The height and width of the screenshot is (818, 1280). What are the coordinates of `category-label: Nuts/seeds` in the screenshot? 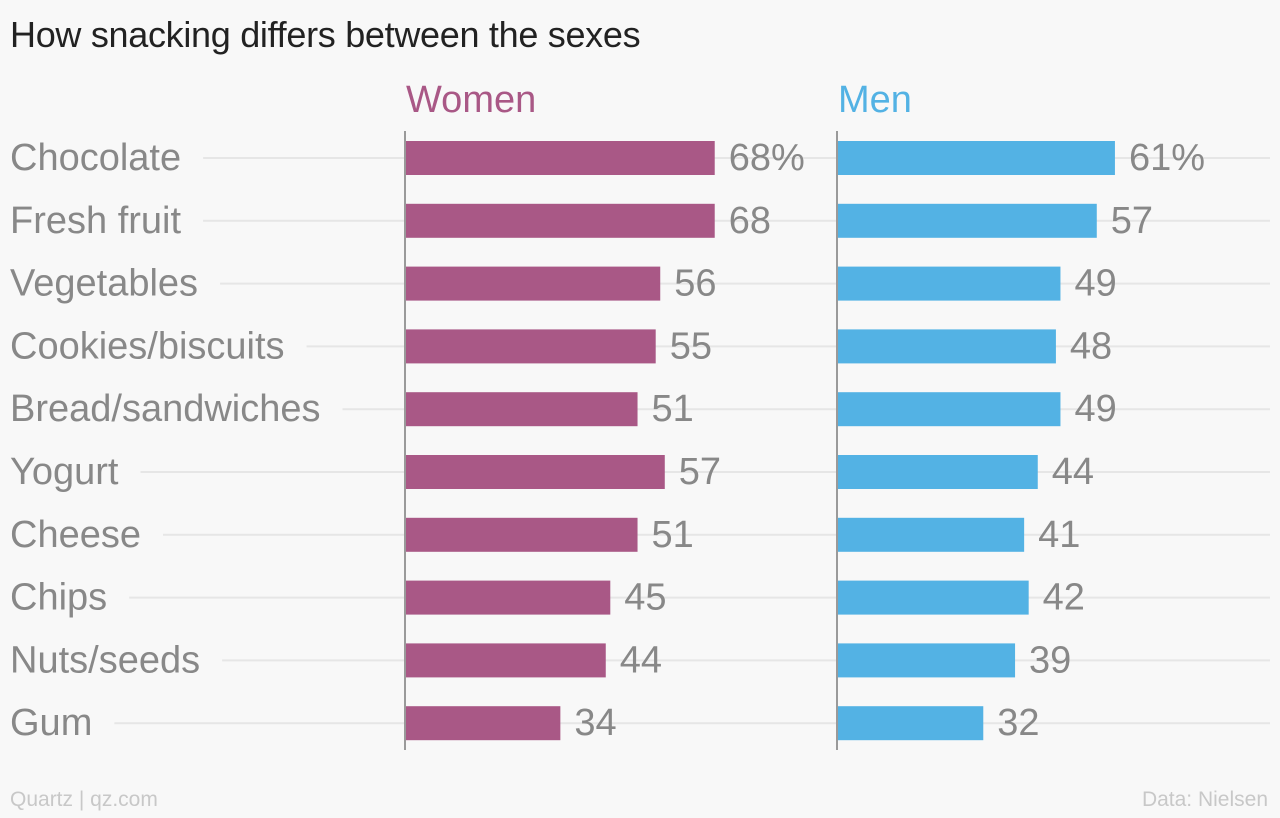 It's located at (105, 660).